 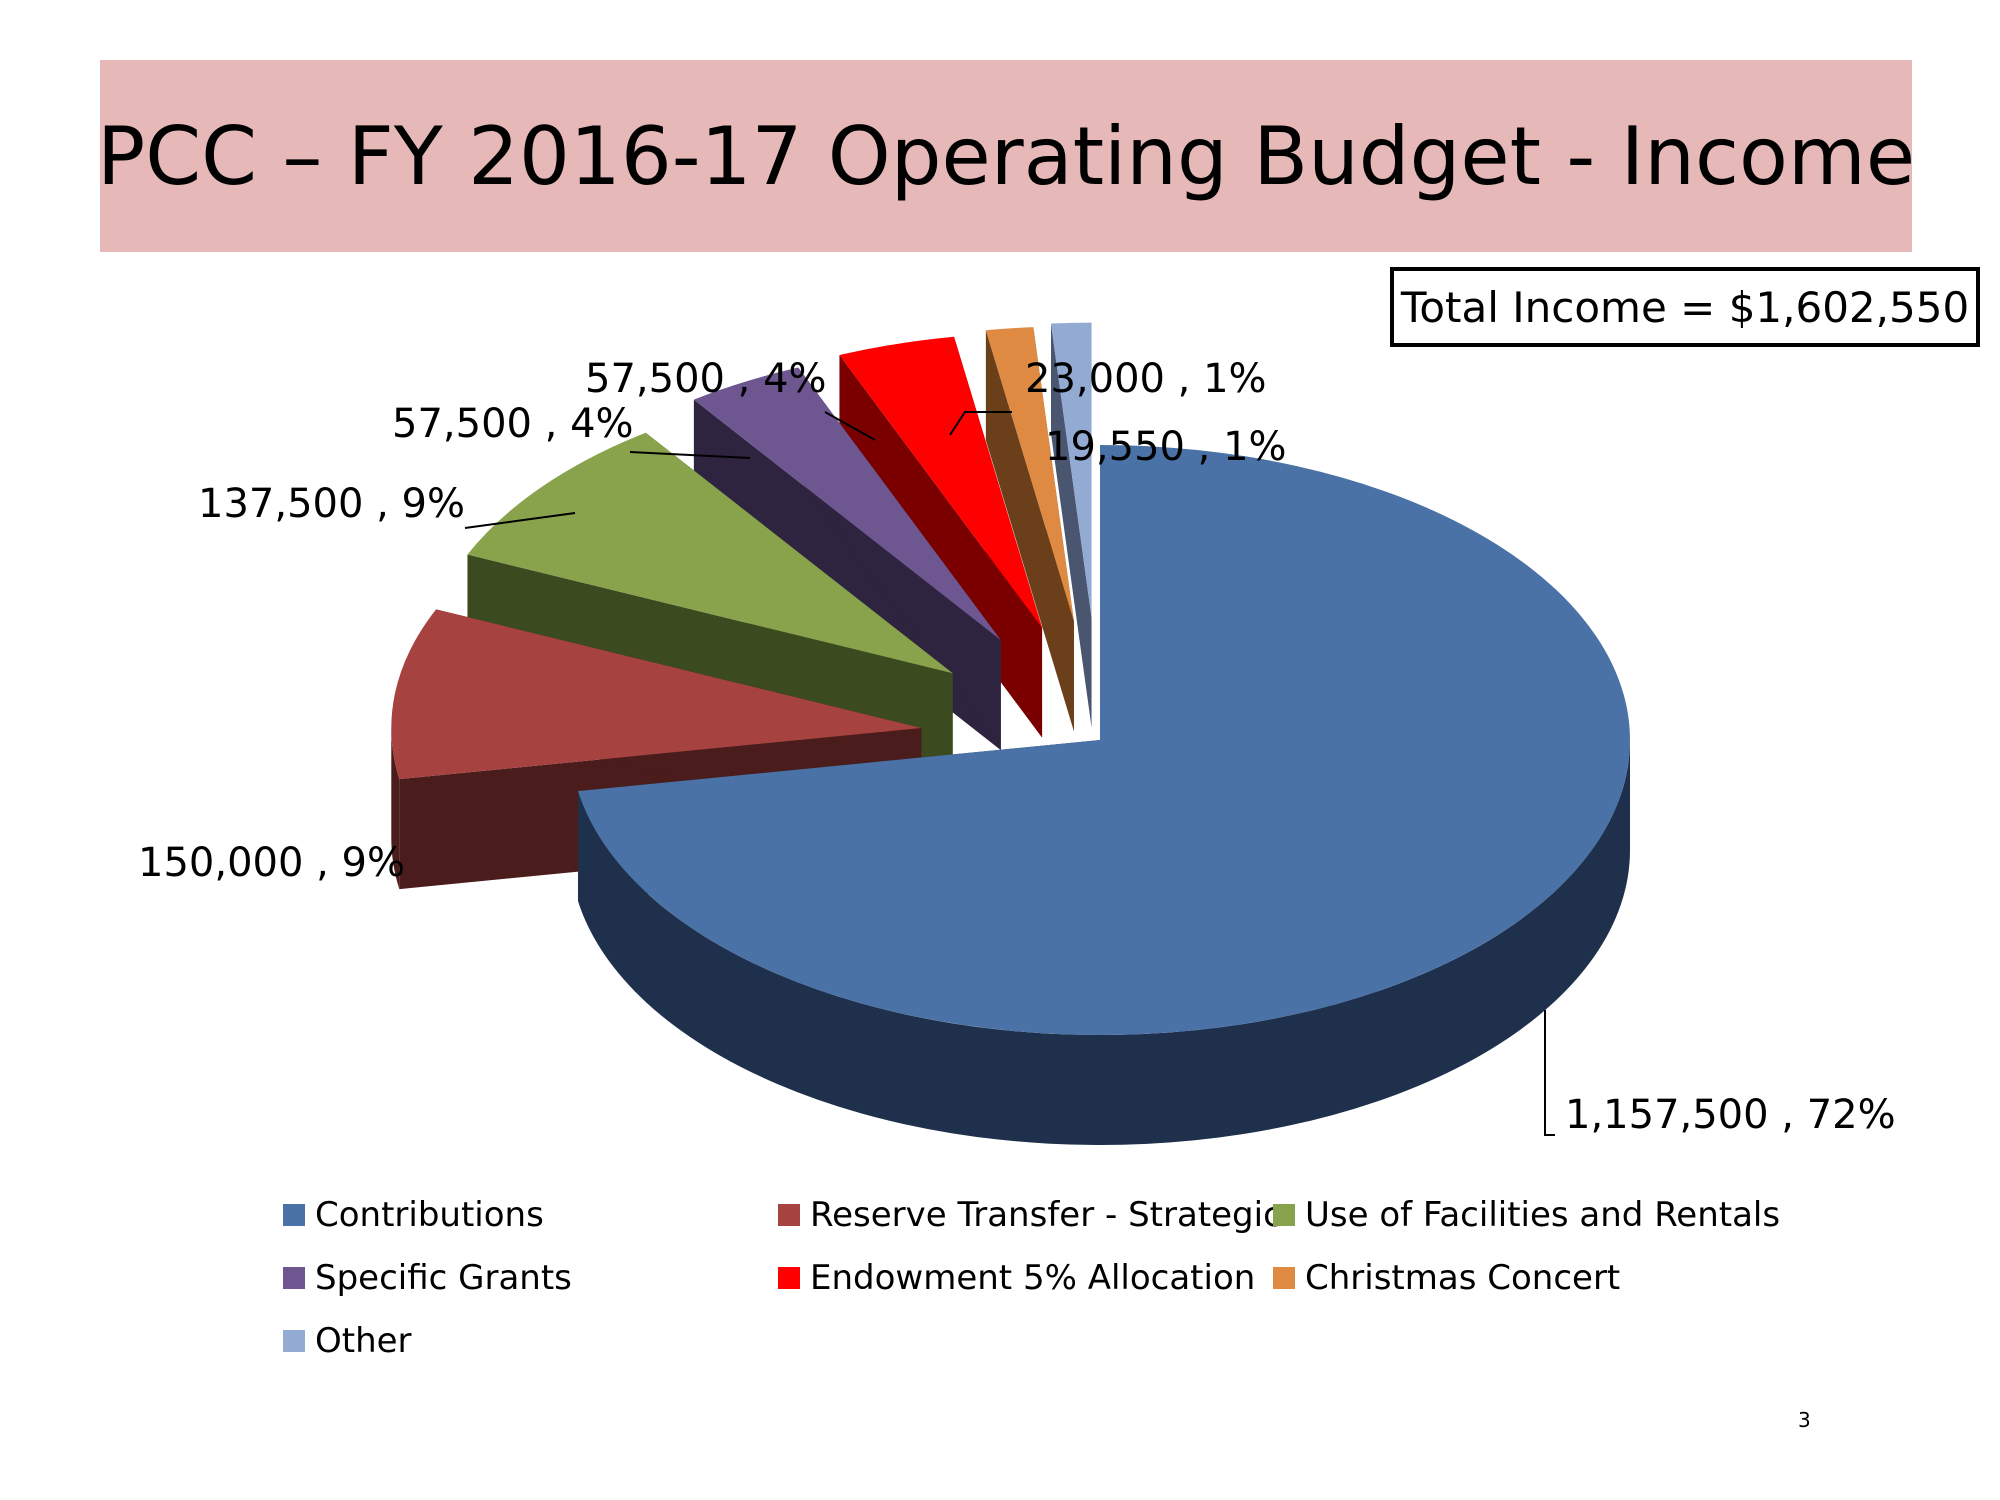 I want to click on data-label-other: 19,550 , 1%, so click(x=1166, y=447).